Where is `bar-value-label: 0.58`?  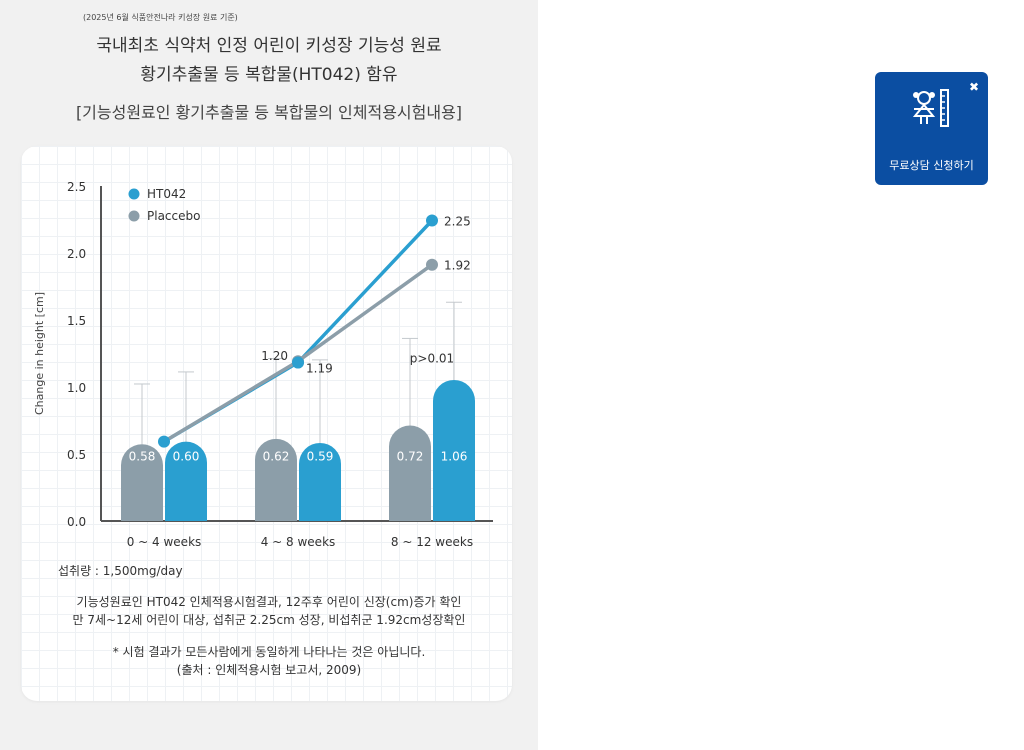
bar-value-label: 0.58 is located at coordinates (142, 456).